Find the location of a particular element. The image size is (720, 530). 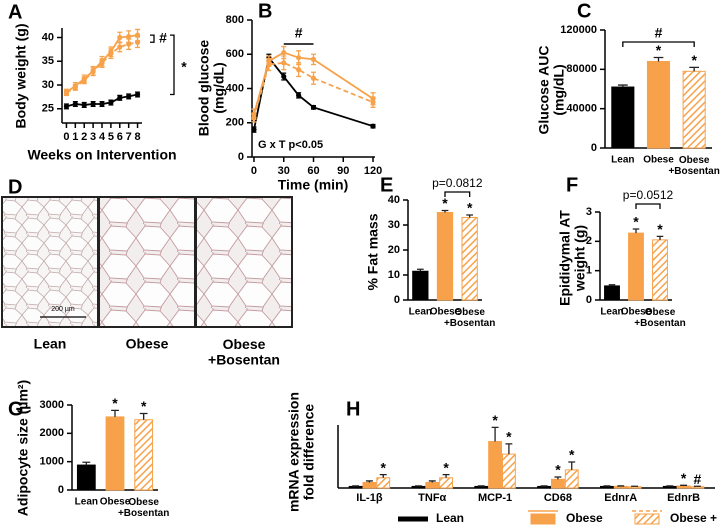

y-tick-label: 35 is located at coordinates (48, 61).